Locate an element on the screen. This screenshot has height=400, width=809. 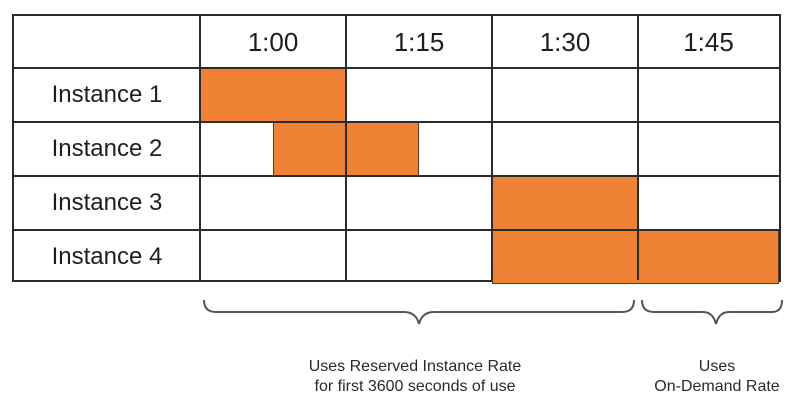
ondemand-rate-caption: Uses On-Demand Rate is located at coordinates (717, 377).